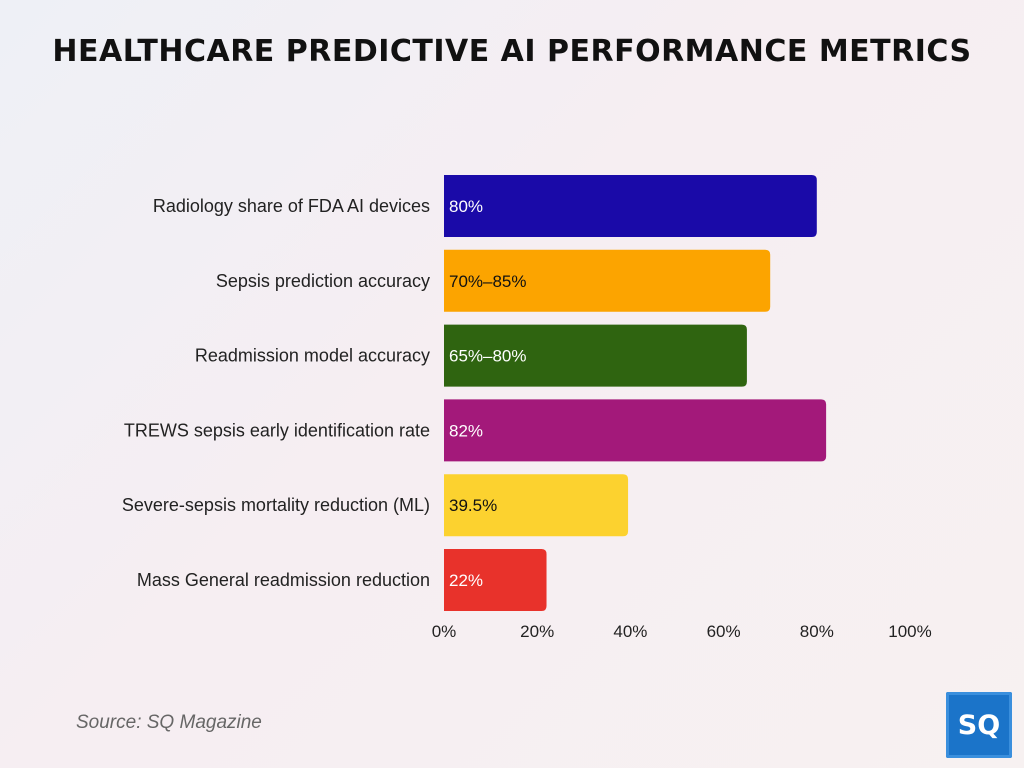 This screenshot has height=768, width=1024. What do you see at coordinates (276, 505) in the screenshot?
I see `category-label: Severe-sepsis mortality reduction (ML)` at bounding box center [276, 505].